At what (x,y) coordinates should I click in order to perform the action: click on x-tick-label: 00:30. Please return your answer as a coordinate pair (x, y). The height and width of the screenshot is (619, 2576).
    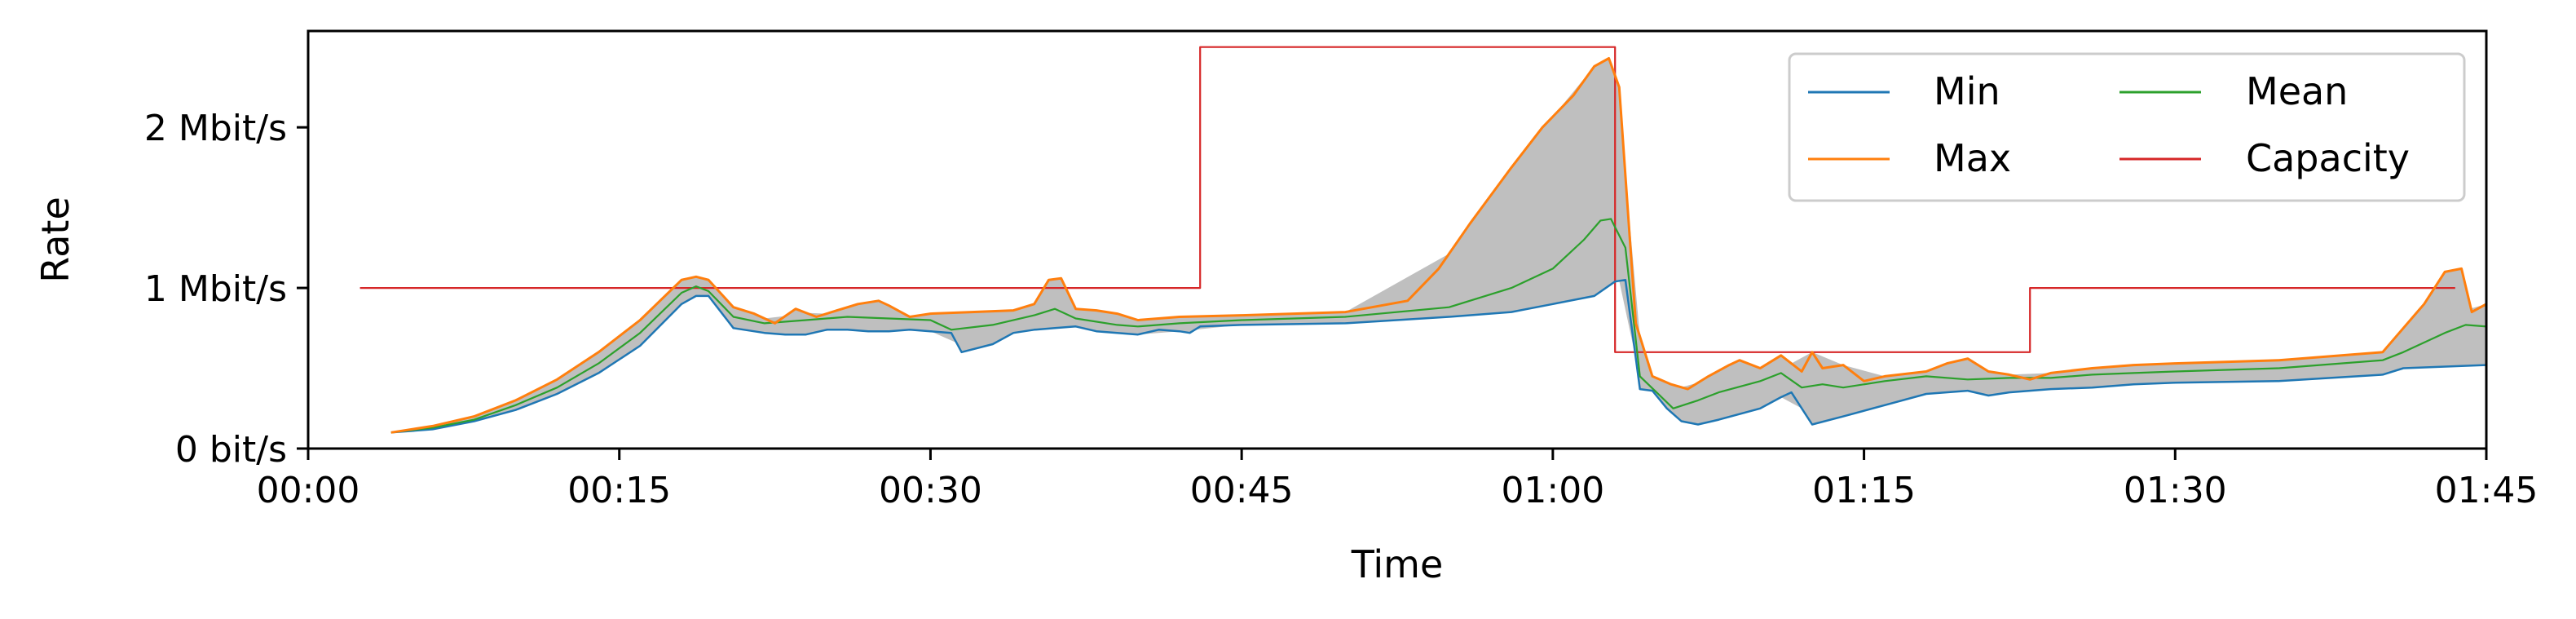
    Looking at the image, I should click on (930, 491).